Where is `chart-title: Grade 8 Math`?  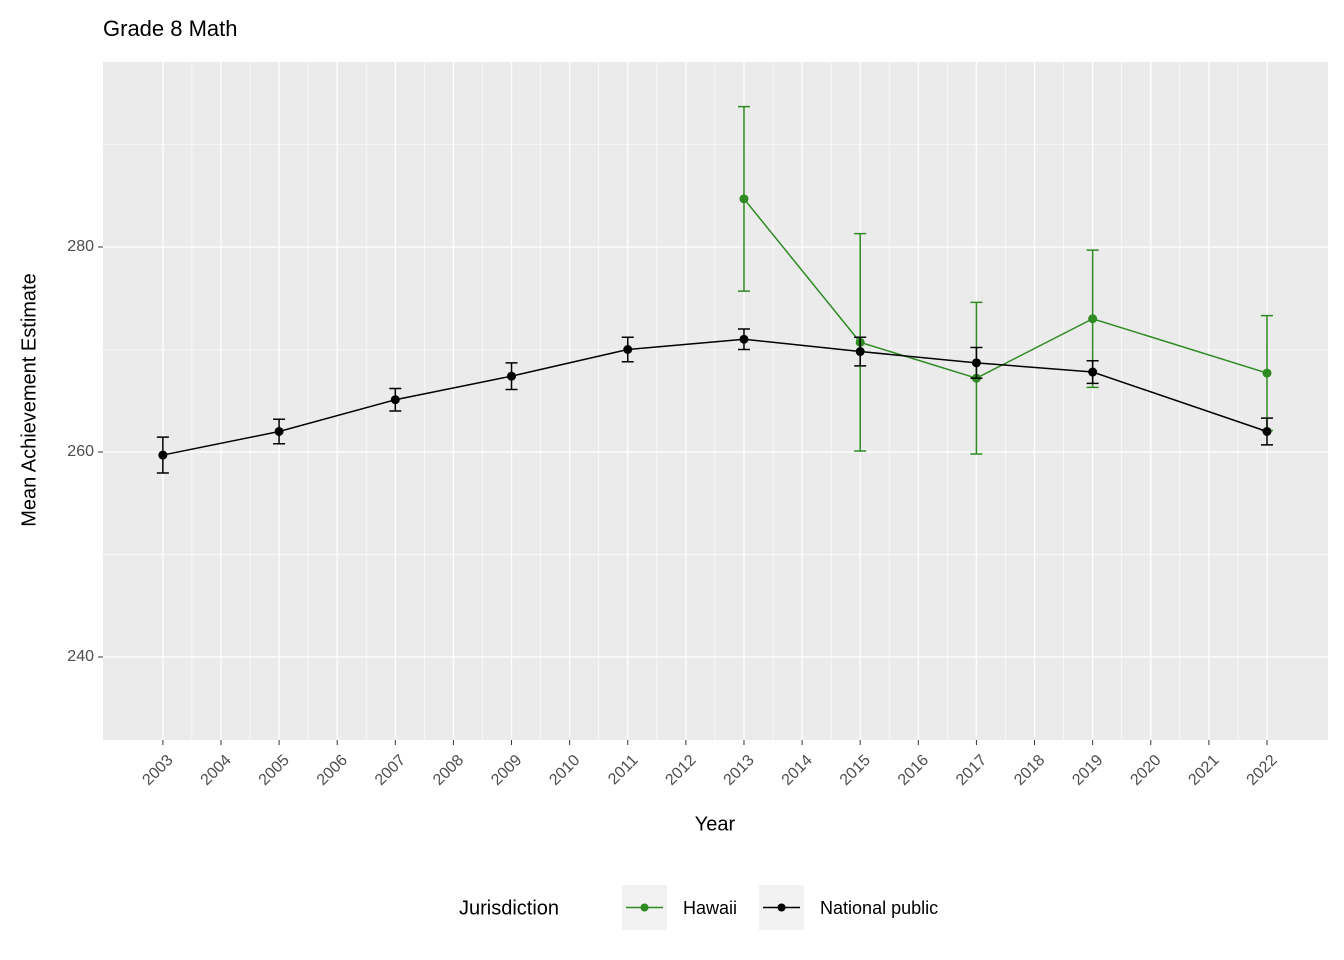
chart-title: Grade 8 Math is located at coordinates (170, 28).